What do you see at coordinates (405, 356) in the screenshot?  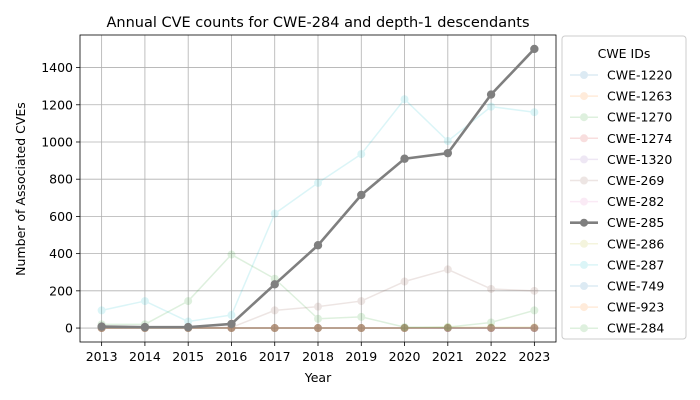 I see `x-tick-label: 2020` at bounding box center [405, 356].